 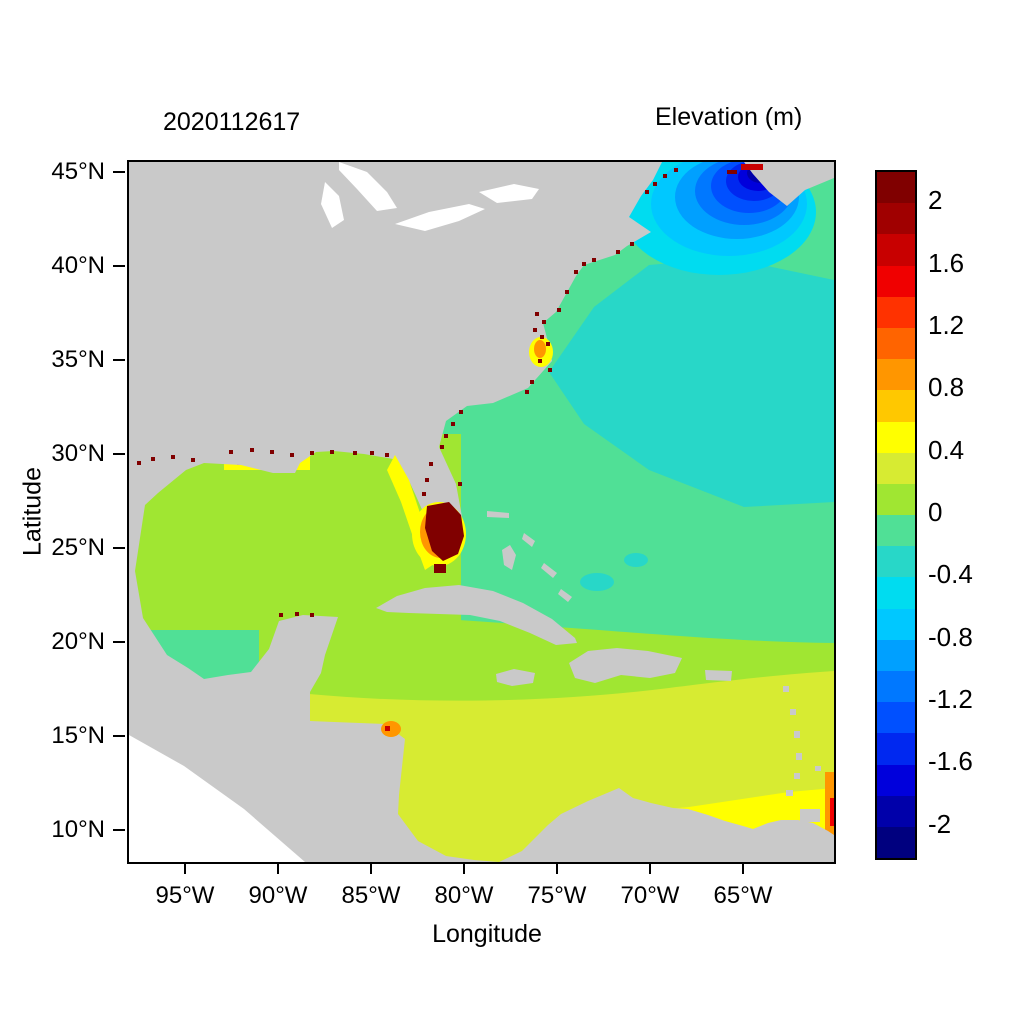 What do you see at coordinates (950, 574) in the screenshot?
I see `colorbar-tick-label: -0.4` at bounding box center [950, 574].